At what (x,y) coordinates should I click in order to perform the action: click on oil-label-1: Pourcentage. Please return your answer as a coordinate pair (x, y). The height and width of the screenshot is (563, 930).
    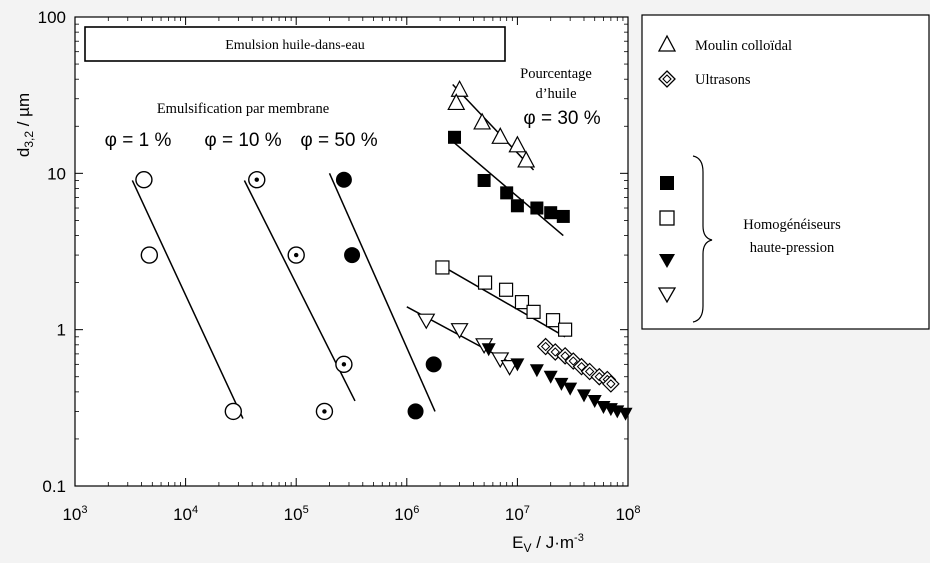
    Looking at the image, I should click on (556, 74).